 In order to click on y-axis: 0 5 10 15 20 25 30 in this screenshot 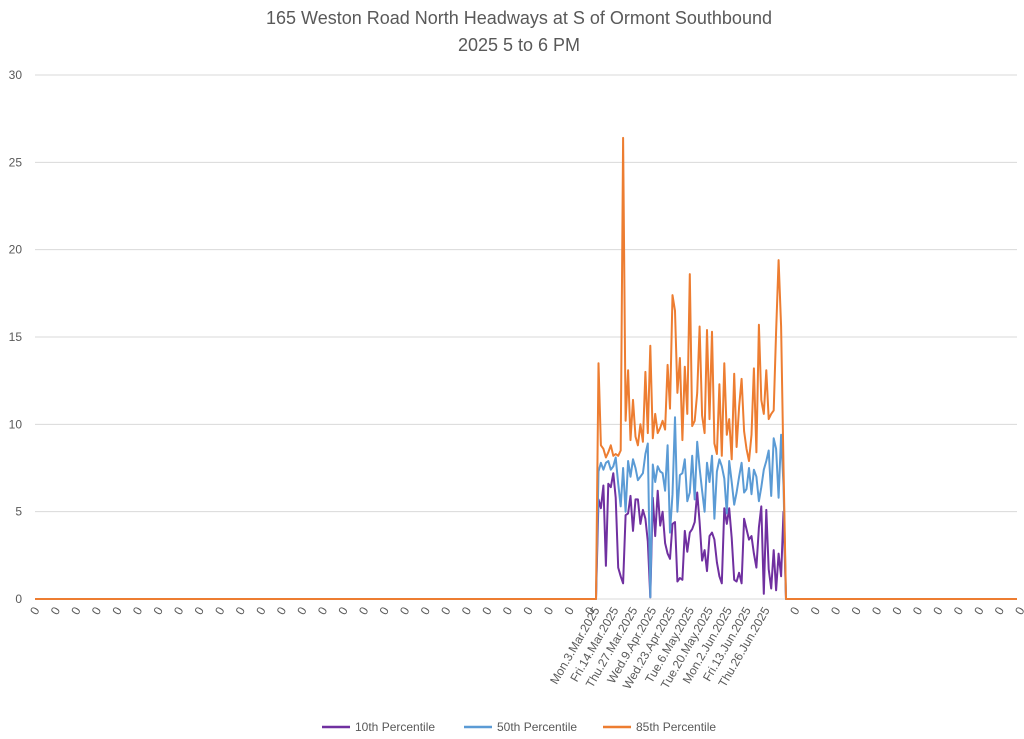, I will do `click(16, 337)`.